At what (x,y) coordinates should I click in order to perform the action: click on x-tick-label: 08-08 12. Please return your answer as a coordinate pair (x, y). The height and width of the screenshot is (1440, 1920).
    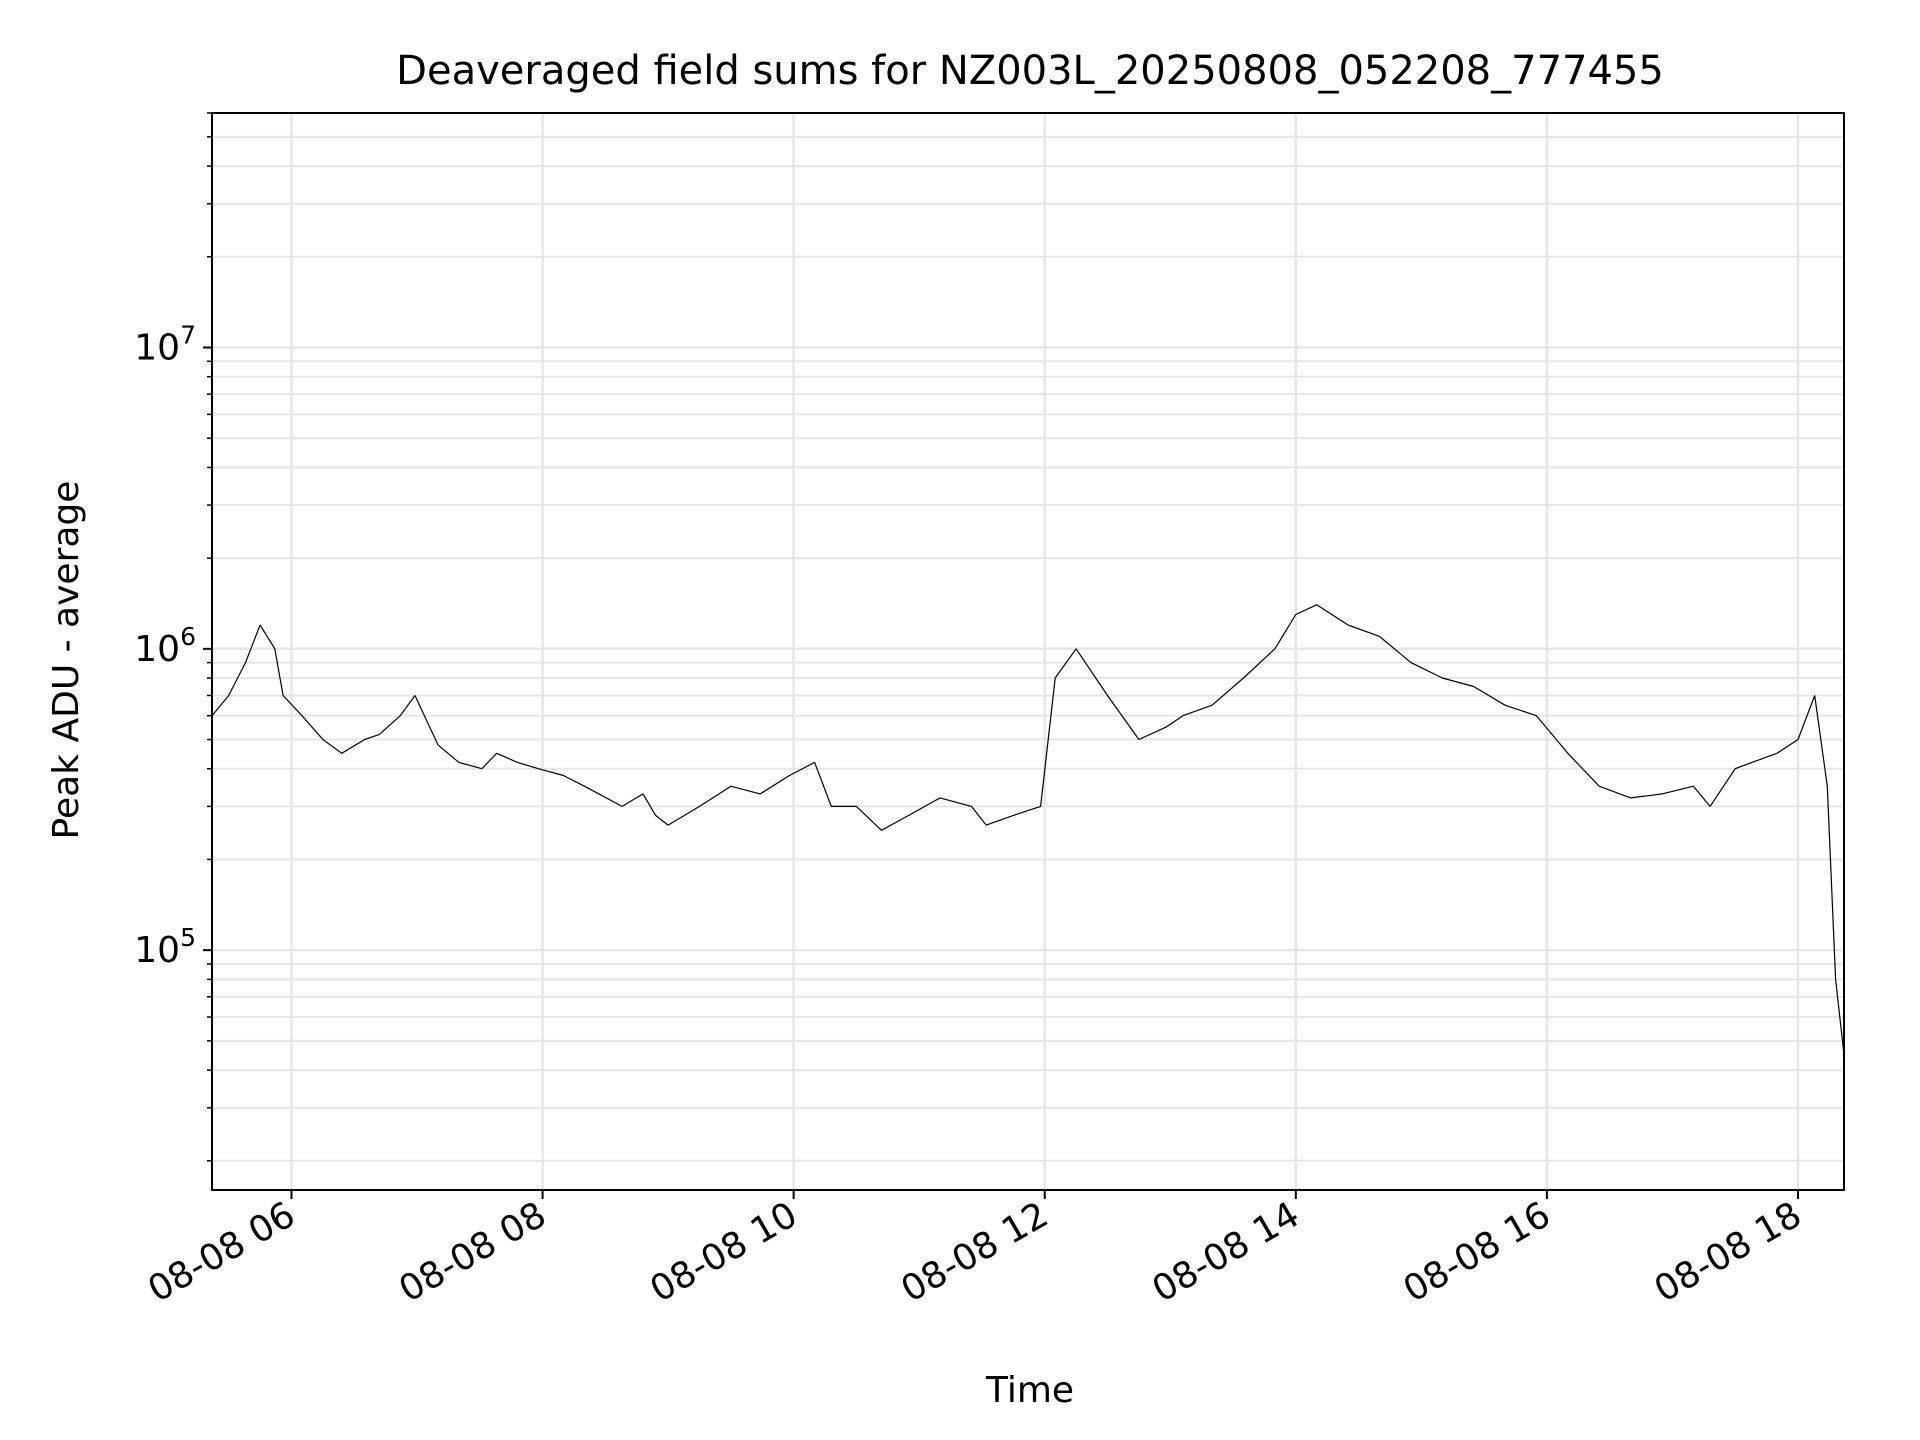
    Looking at the image, I should click on (975, 1252).